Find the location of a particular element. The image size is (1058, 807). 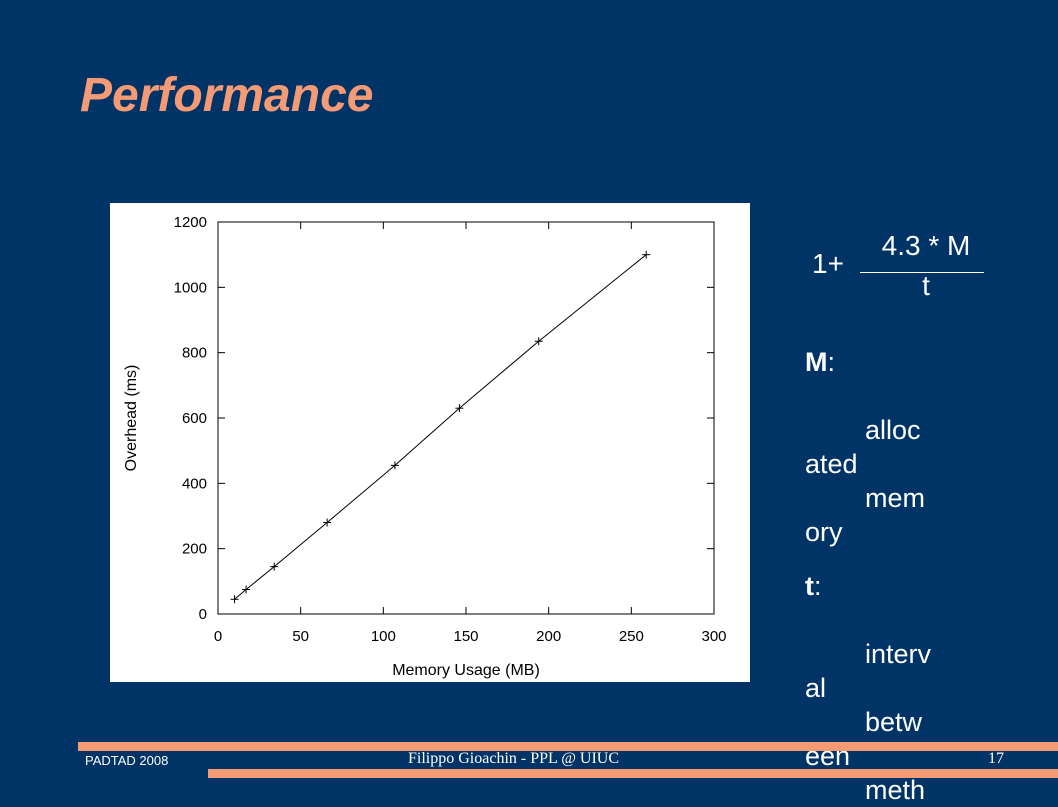

x-tick-label: 300 is located at coordinates (713, 636).